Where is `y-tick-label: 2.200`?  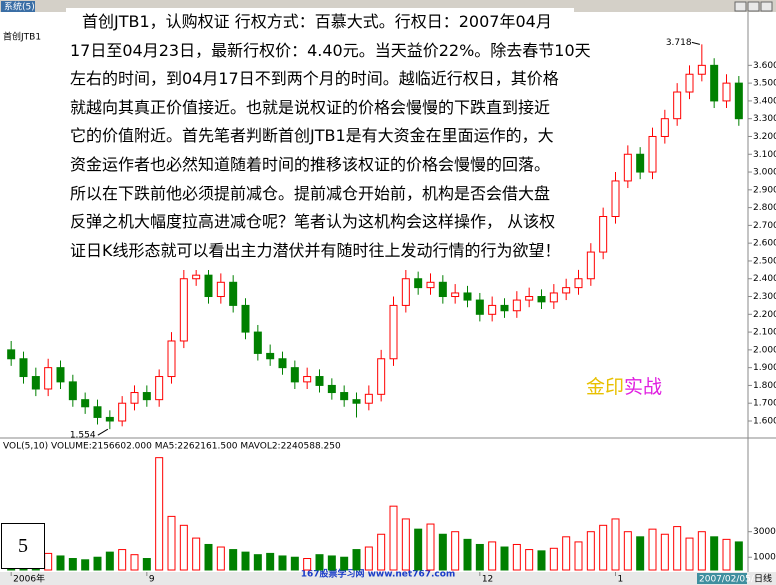 y-tick-label: 2.200 is located at coordinates (764, 315).